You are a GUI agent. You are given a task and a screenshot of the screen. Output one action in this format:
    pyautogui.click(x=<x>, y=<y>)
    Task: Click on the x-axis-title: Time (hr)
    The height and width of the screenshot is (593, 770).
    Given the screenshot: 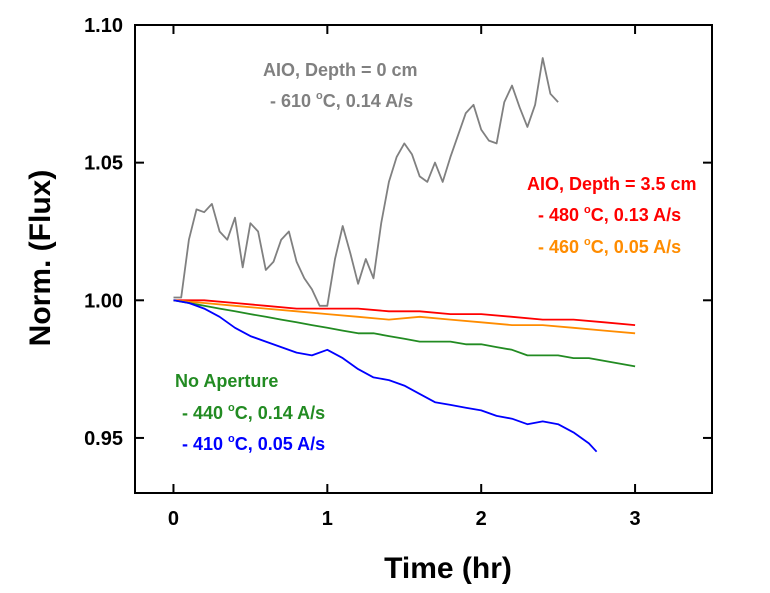 What is the action you would take?
    pyautogui.click(x=448, y=568)
    